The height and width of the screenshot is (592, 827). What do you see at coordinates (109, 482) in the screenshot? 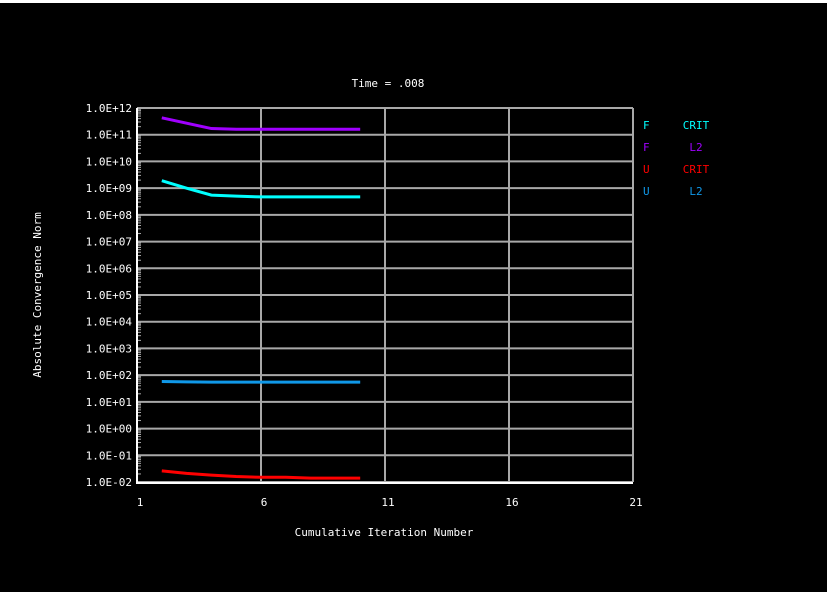
I see `y-tick-label: 1.0E-02` at bounding box center [109, 482].